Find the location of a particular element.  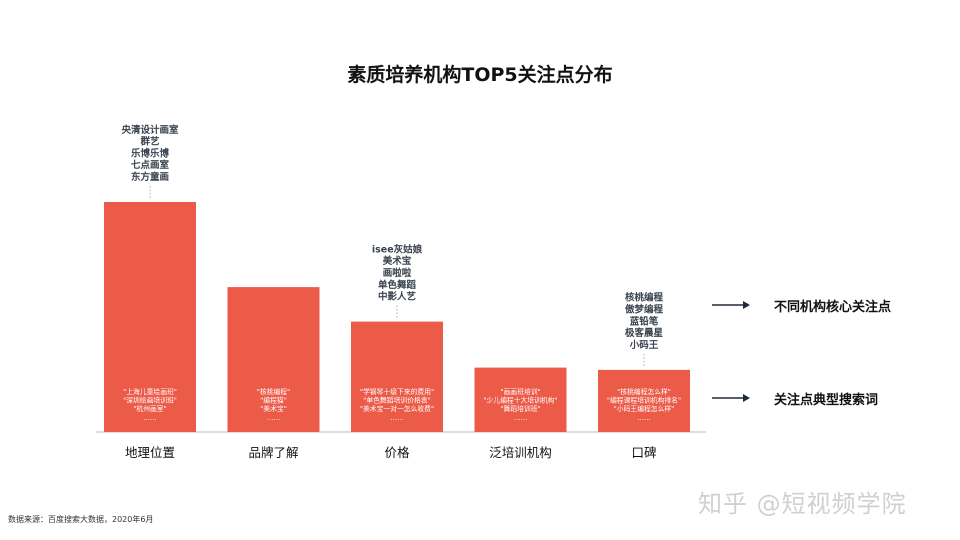

search-term-label: "单色舞蹈培训价格表" is located at coordinates (396, 400).